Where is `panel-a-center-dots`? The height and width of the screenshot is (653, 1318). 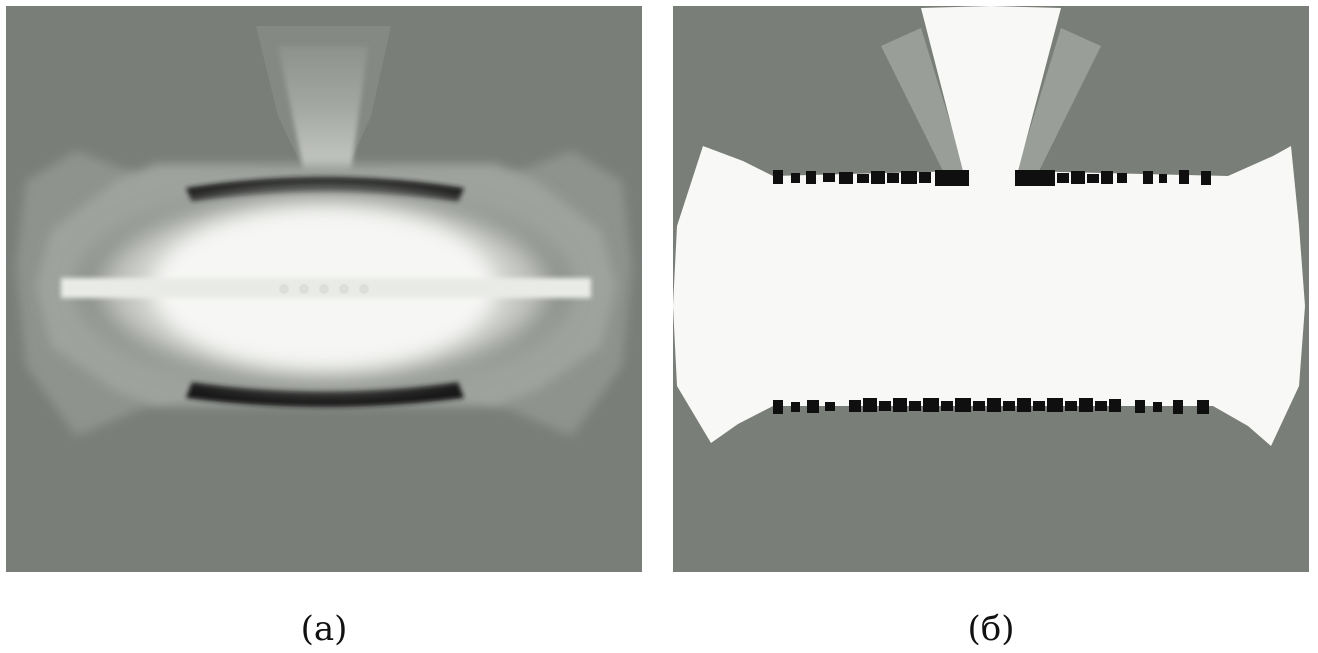
panel-a-center-dots is located at coordinates (324, 289).